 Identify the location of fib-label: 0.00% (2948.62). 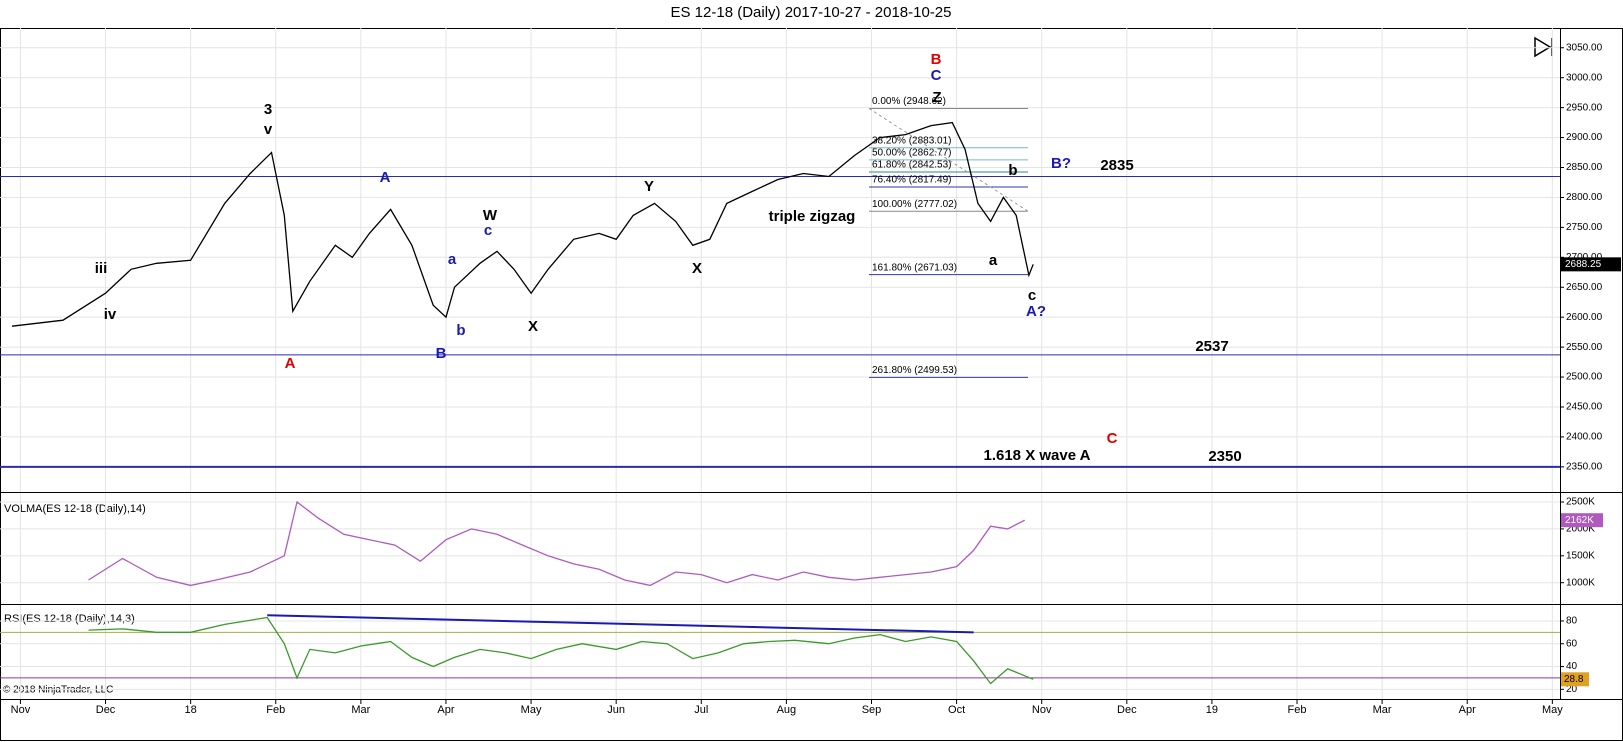
(909, 101).